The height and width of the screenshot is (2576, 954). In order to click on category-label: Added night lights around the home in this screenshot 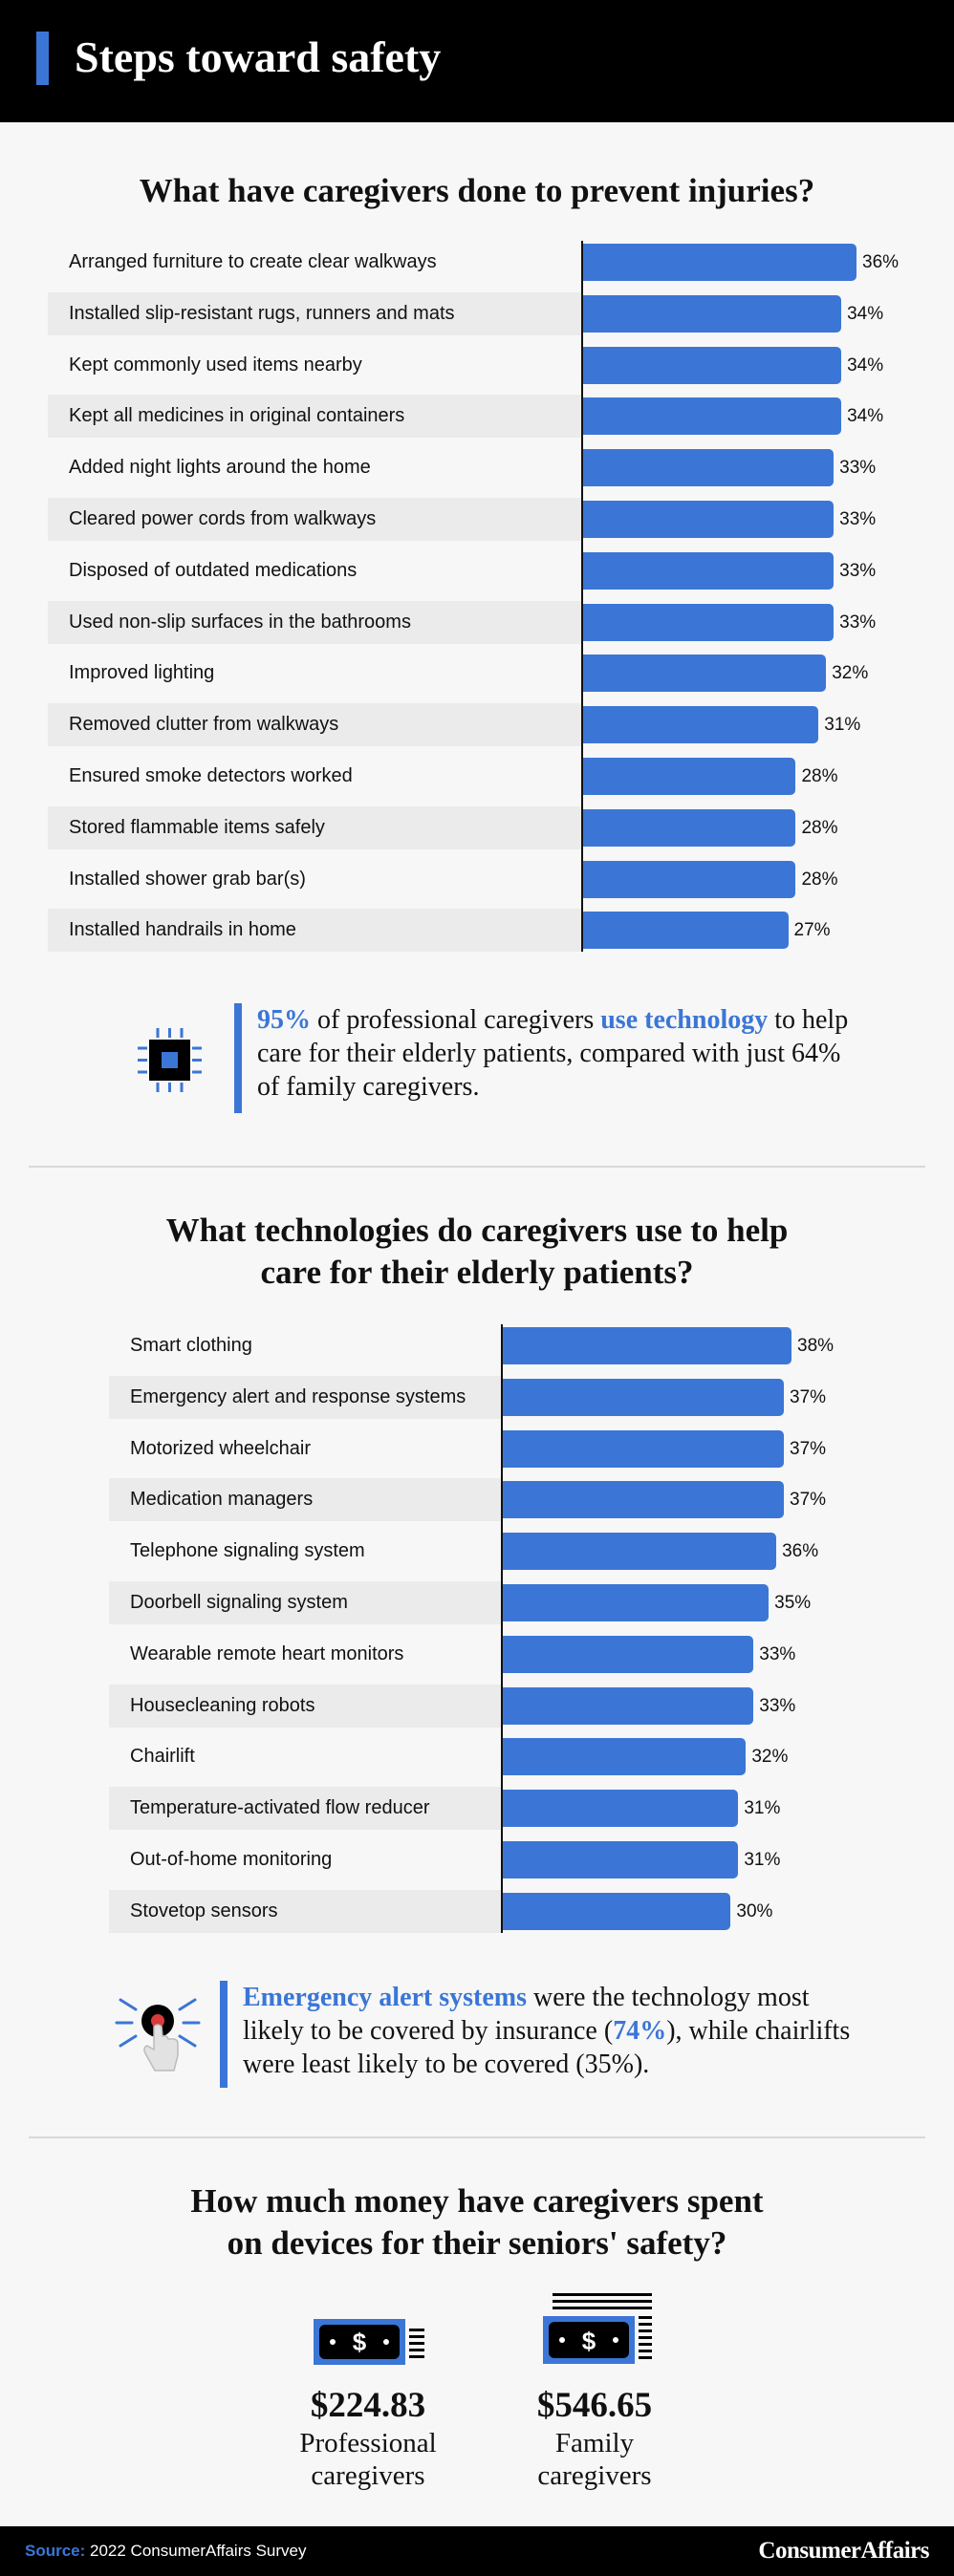, I will do `click(220, 468)`.